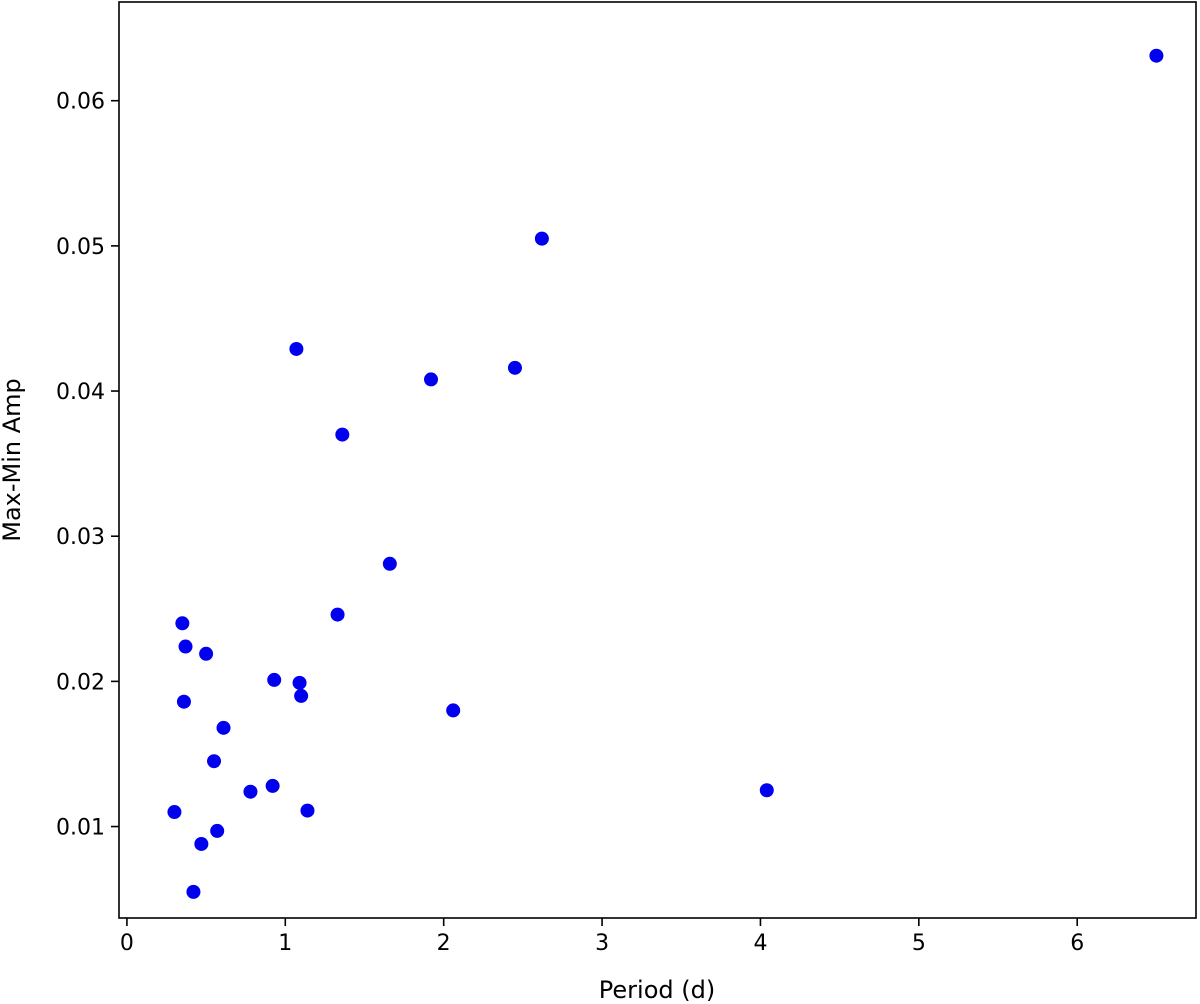 The height and width of the screenshot is (1004, 1200). Describe the element at coordinates (602, 943) in the screenshot. I see `x-tick-label: 3` at that location.